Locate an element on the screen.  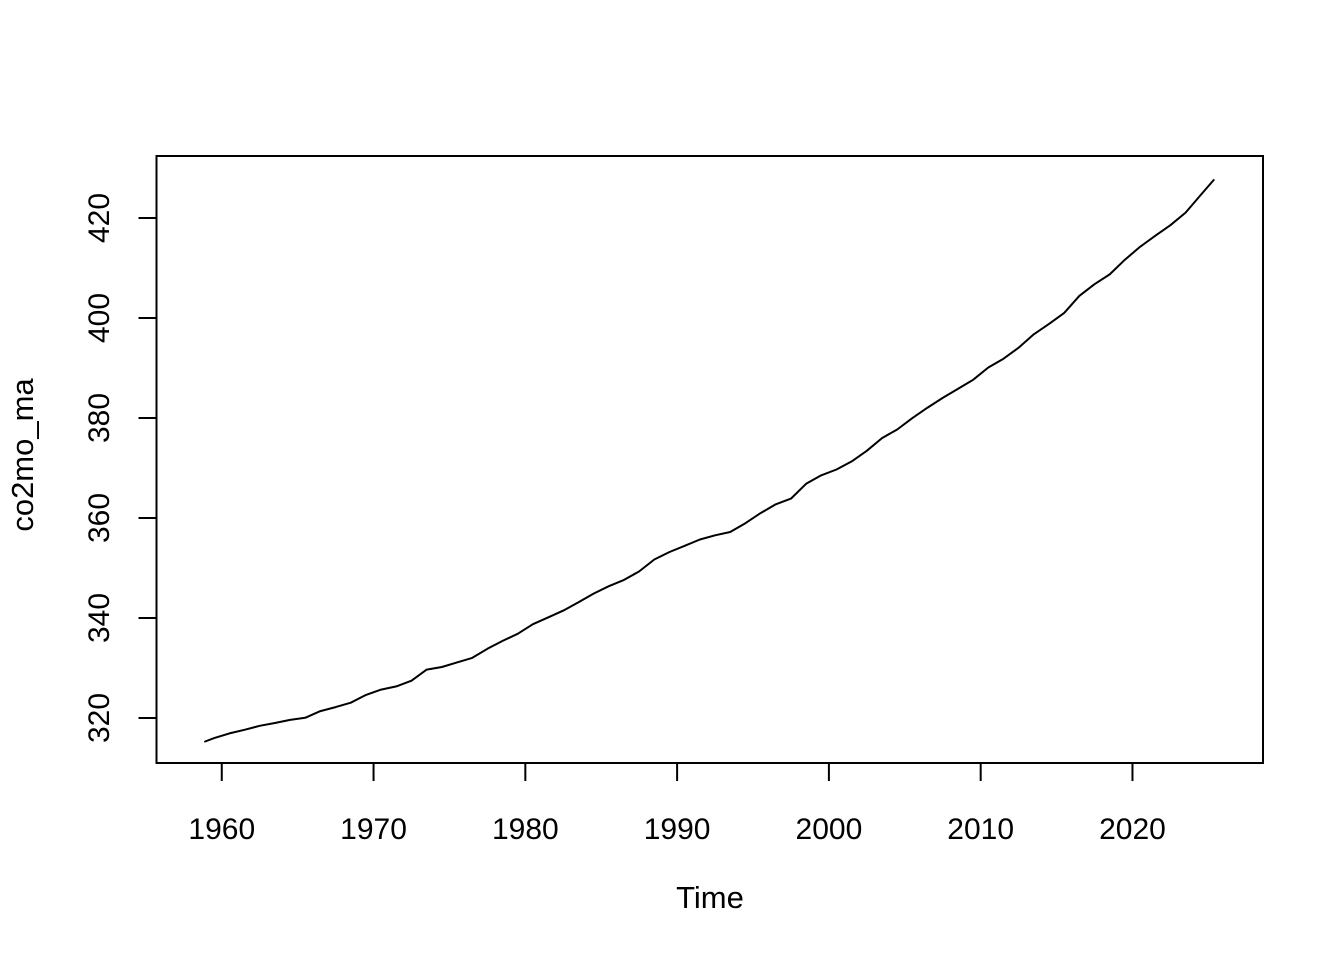
y-axis-tick-label: 360 is located at coordinates (99, 518).